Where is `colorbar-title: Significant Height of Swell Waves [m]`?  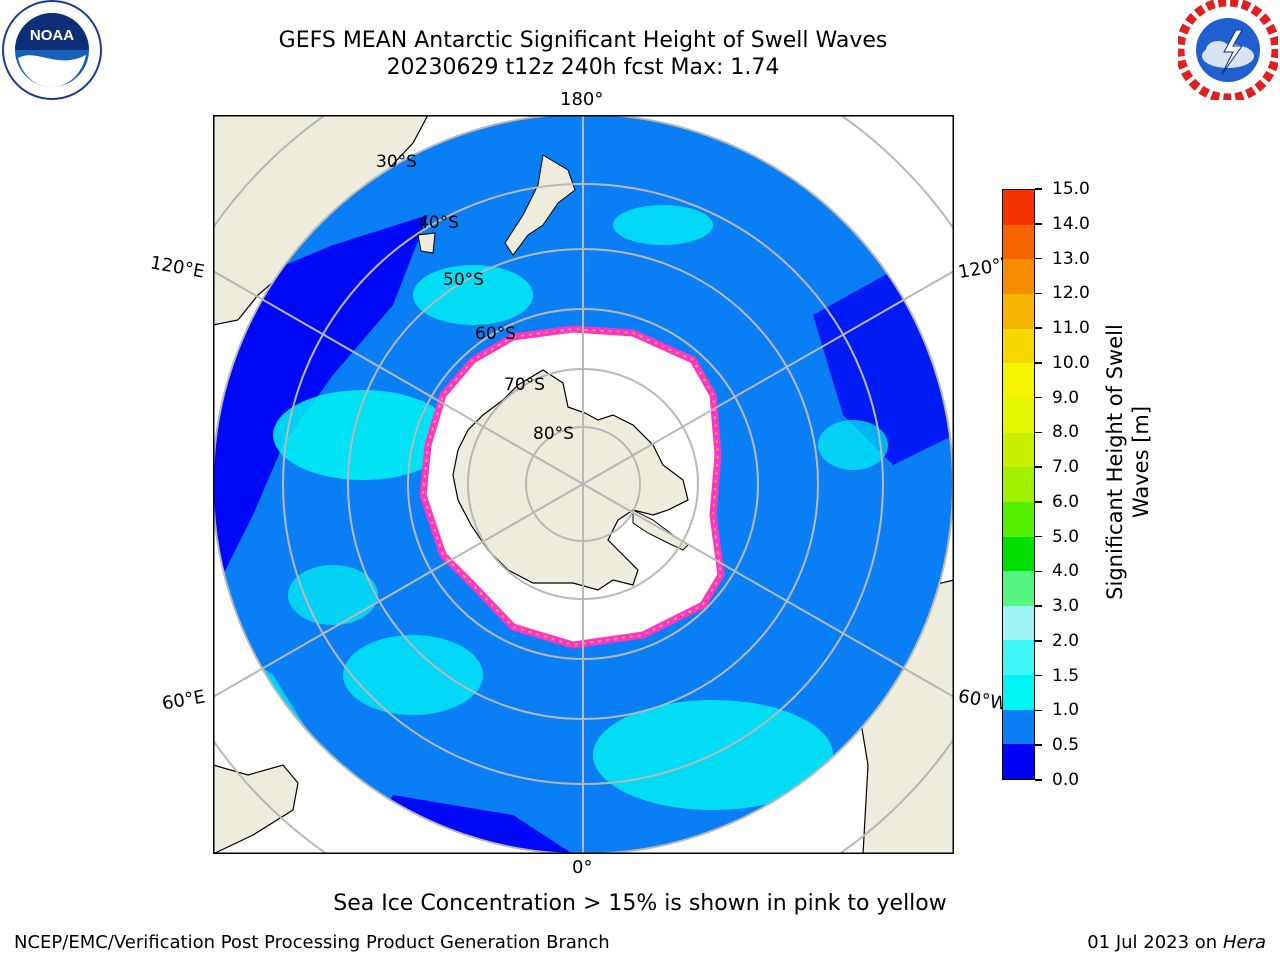
colorbar-title: Significant Height of Swell Waves [m] is located at coordinates (1128, 462).